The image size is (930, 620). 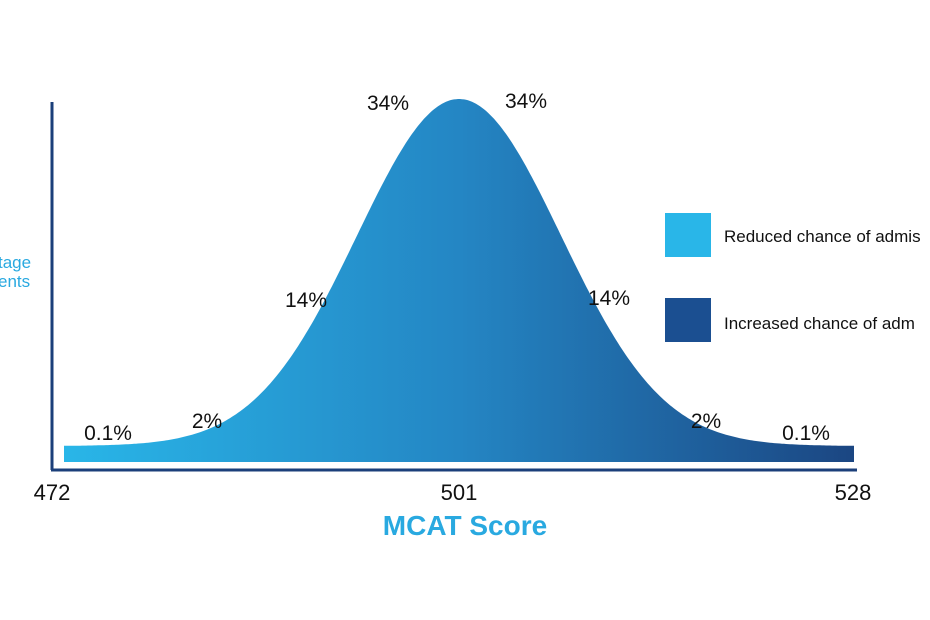 I want to click on x-tick-label-max: 528, so click(x=853, y=492).